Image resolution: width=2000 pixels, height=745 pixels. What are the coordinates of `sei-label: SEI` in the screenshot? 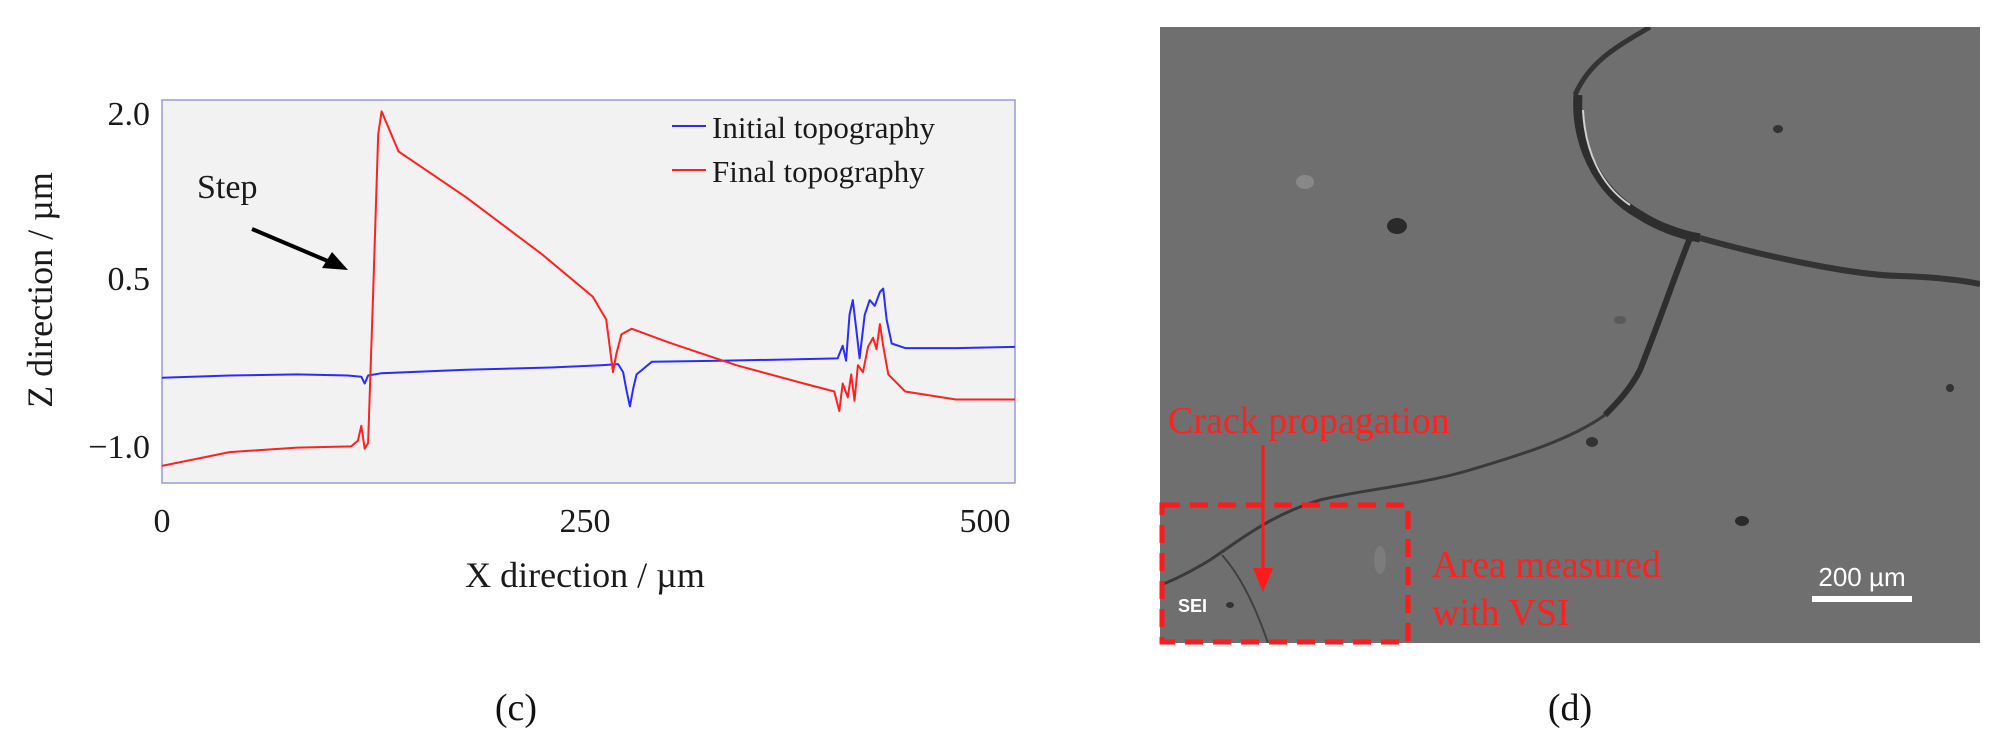 It's located at (1192, 606).